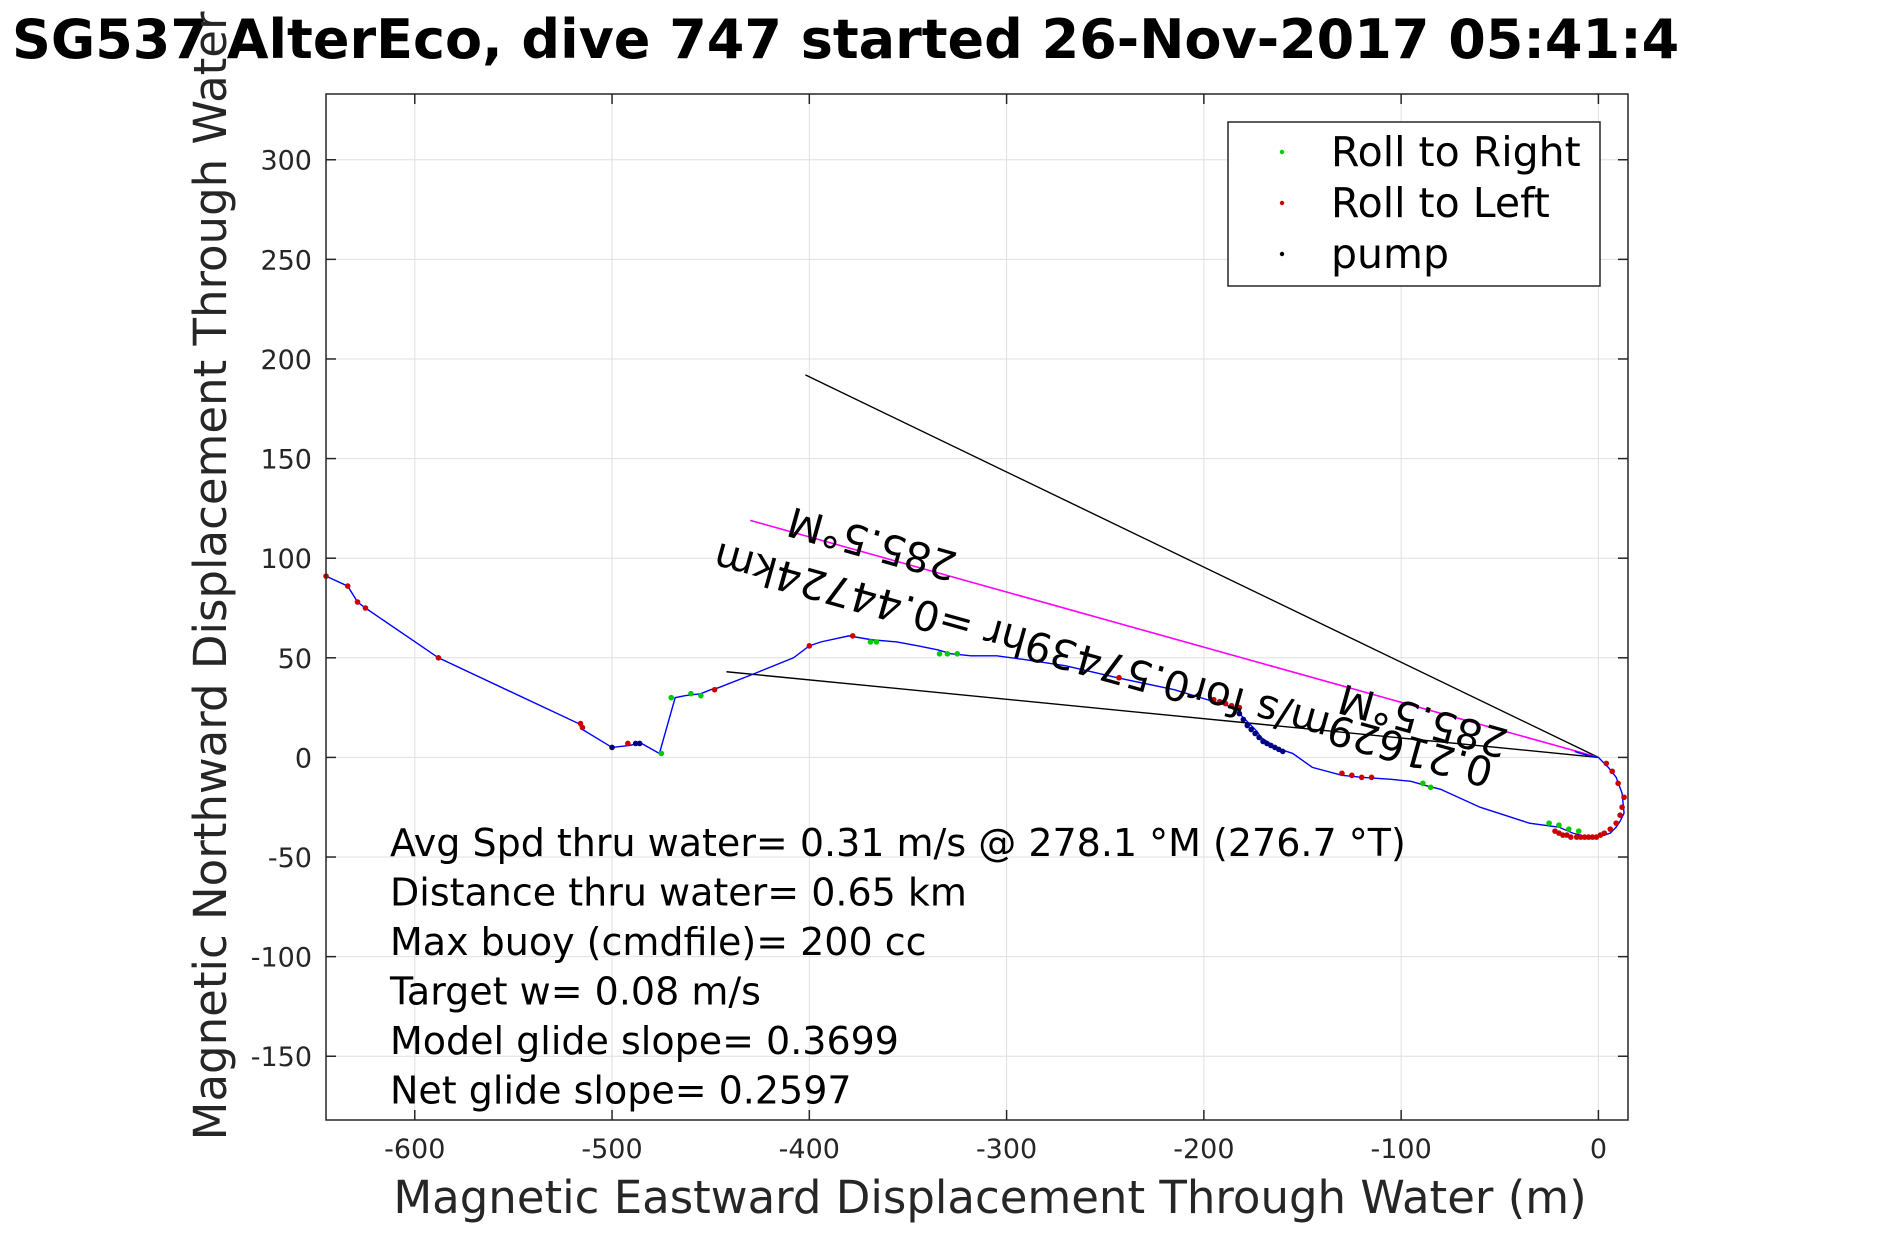 The height and width of the screenshot is (1260, 1890). I want to click on y-tick-label: -50, so click(290, 858).